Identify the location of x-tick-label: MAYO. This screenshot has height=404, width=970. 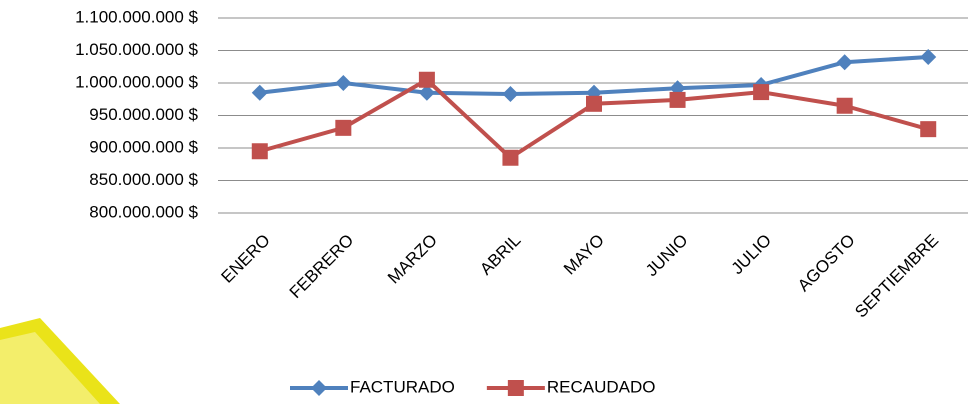
(584, 255).